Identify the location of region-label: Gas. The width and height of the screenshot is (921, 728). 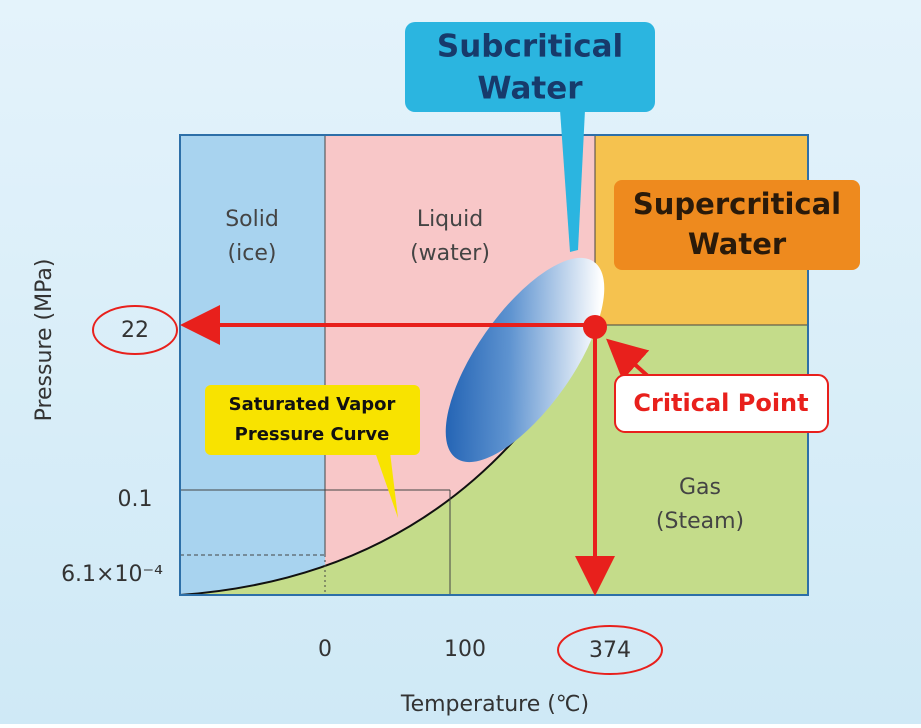
(700, 487).